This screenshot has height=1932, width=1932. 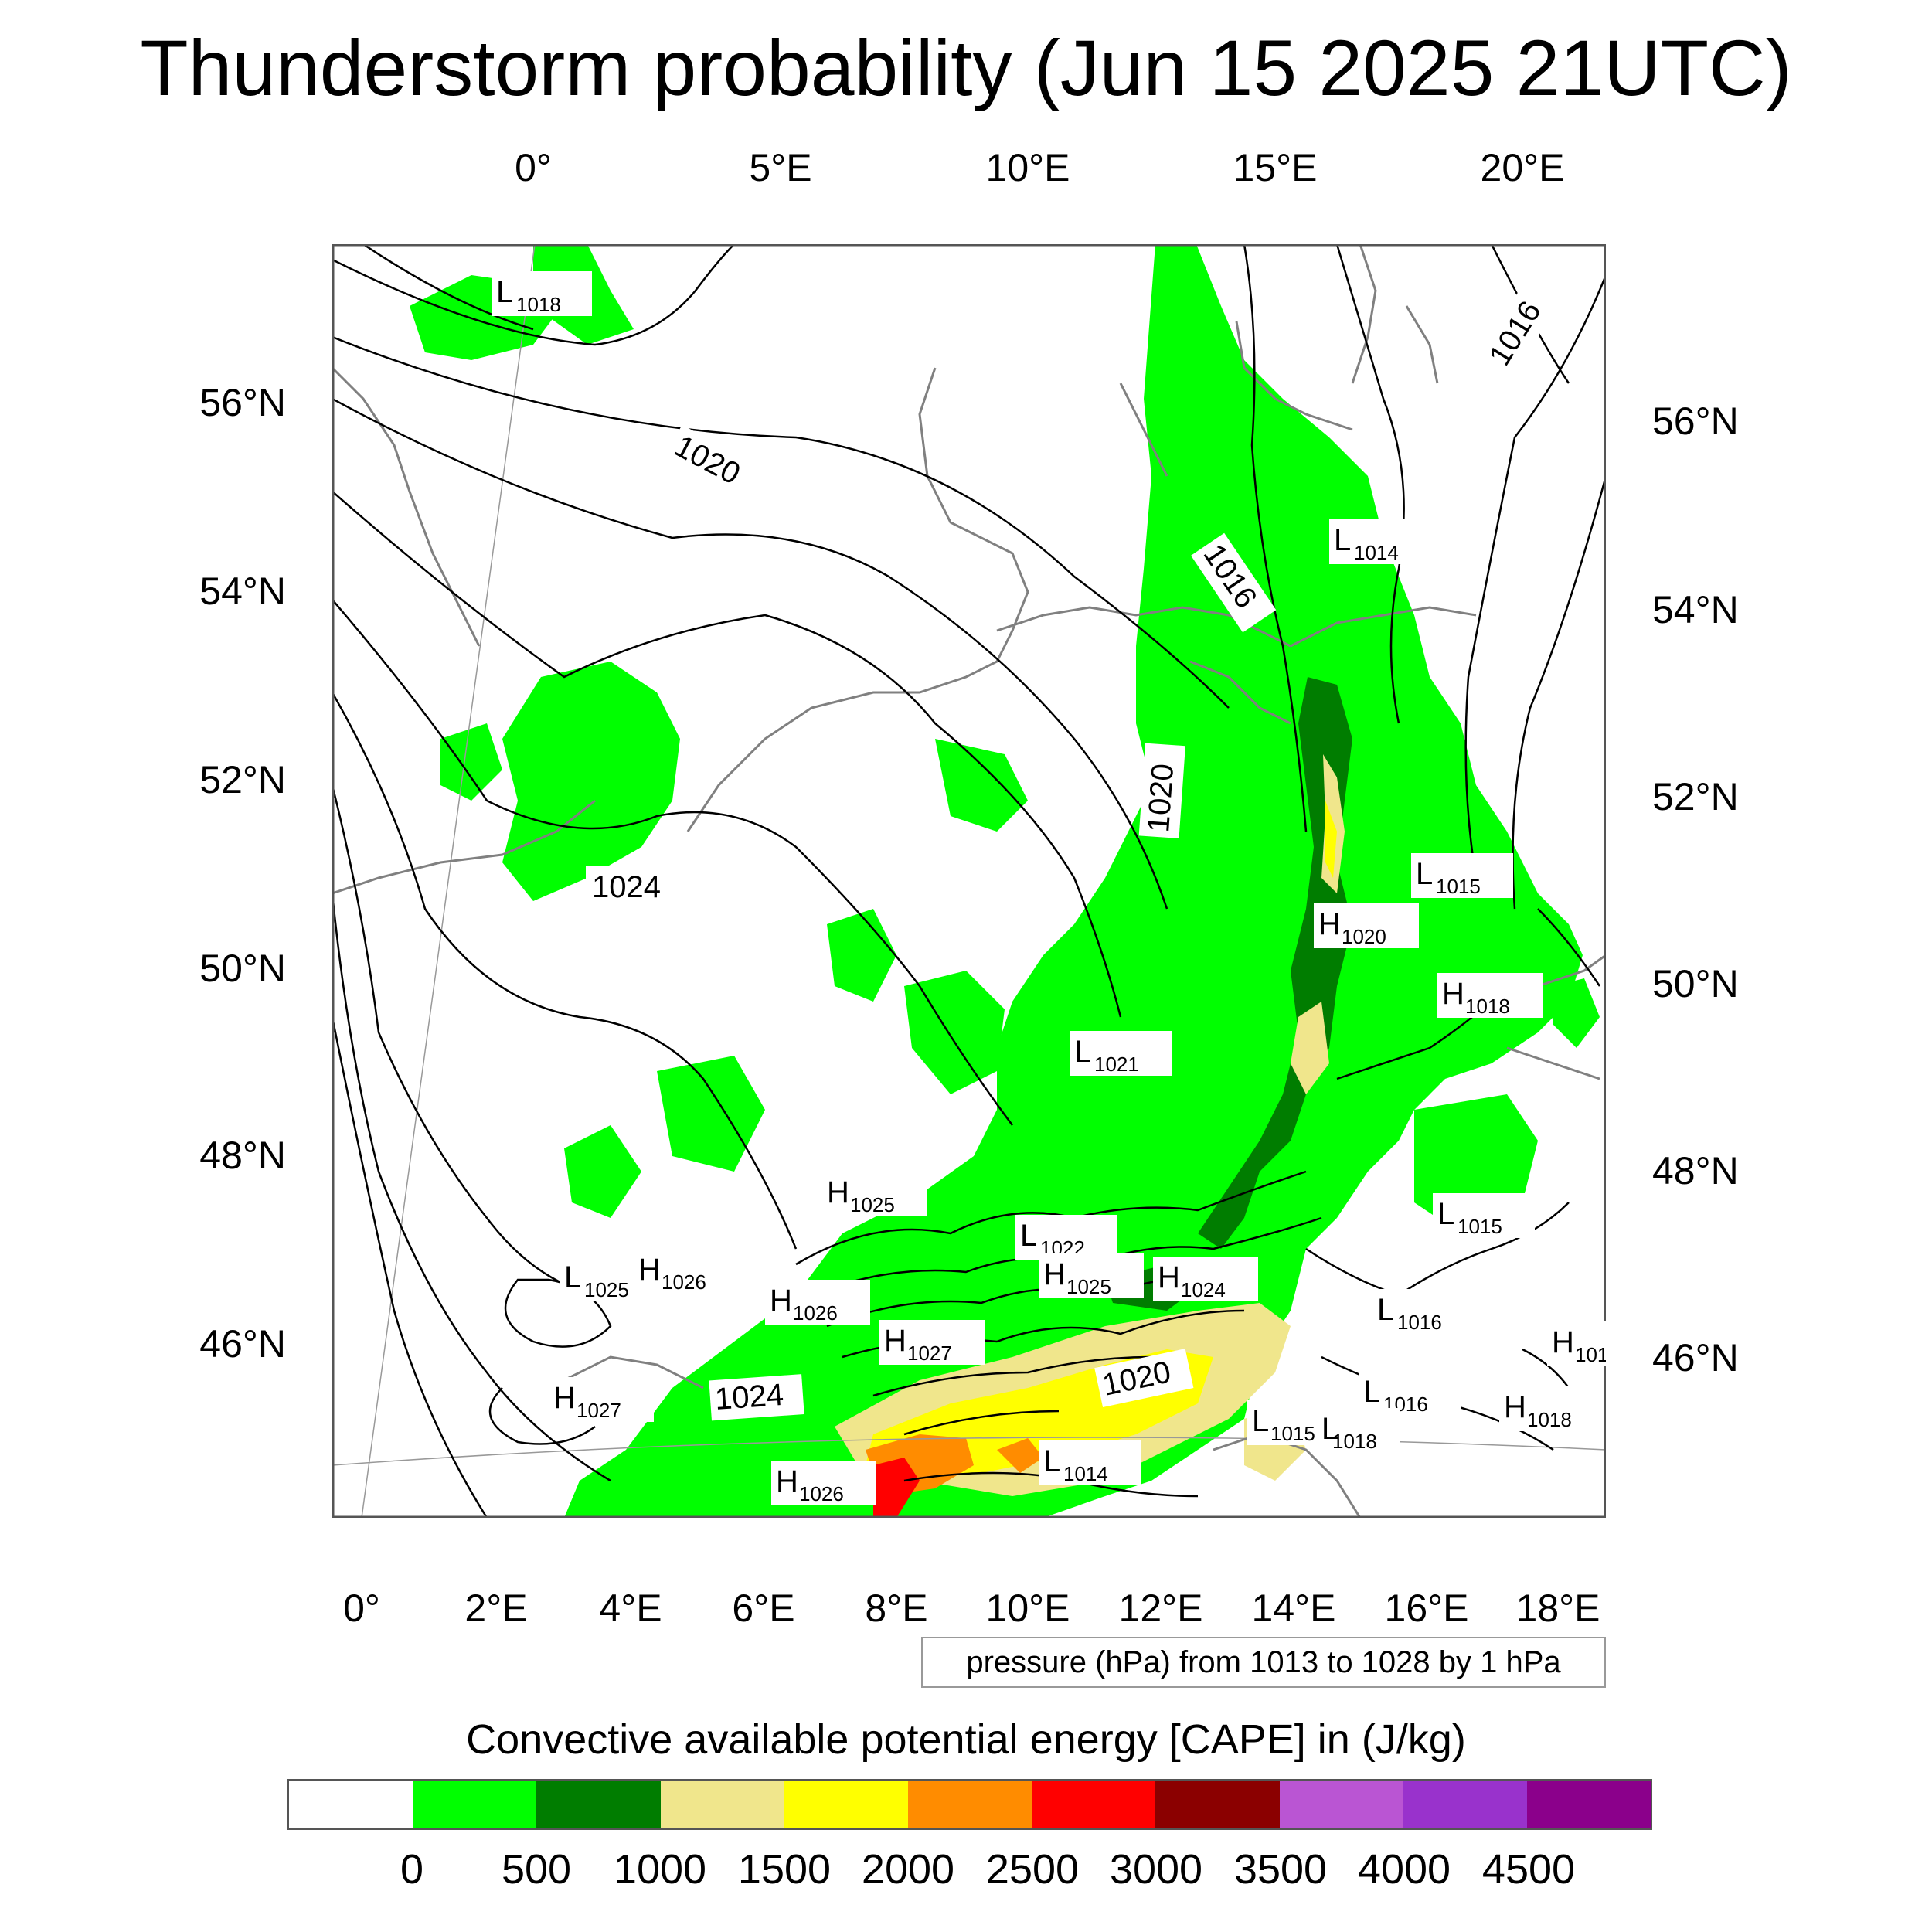 I want to click on pressure-label-value: 1021, so click(x=1116, y=1064).